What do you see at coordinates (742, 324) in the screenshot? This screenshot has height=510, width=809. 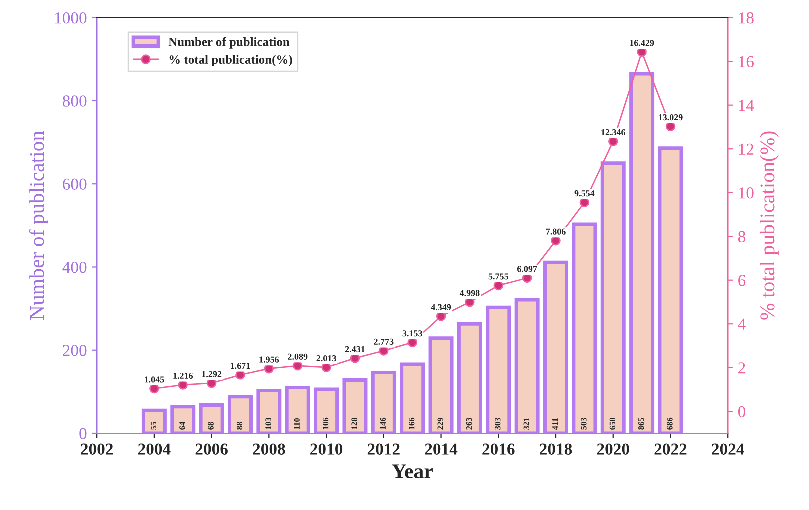 I see `y2-tick-label: 4` at bounding box center [742, 324].